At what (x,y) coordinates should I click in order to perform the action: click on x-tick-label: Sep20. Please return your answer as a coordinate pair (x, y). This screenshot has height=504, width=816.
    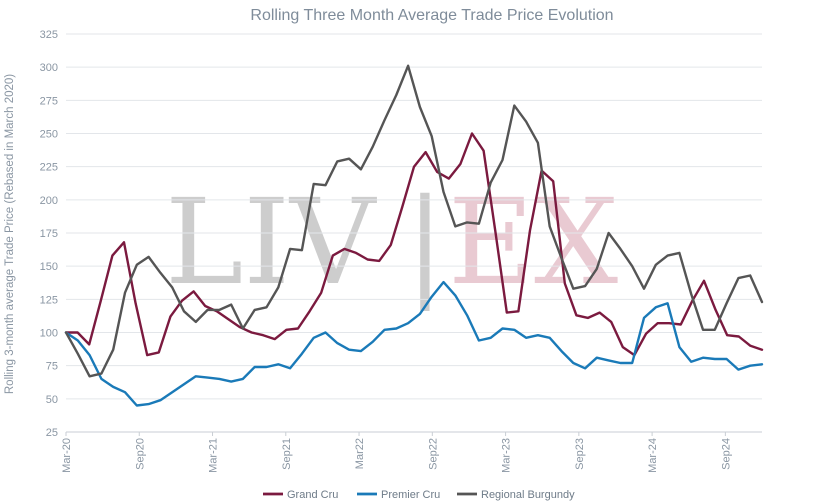
    Looking at the image, I should click on (140, 454).